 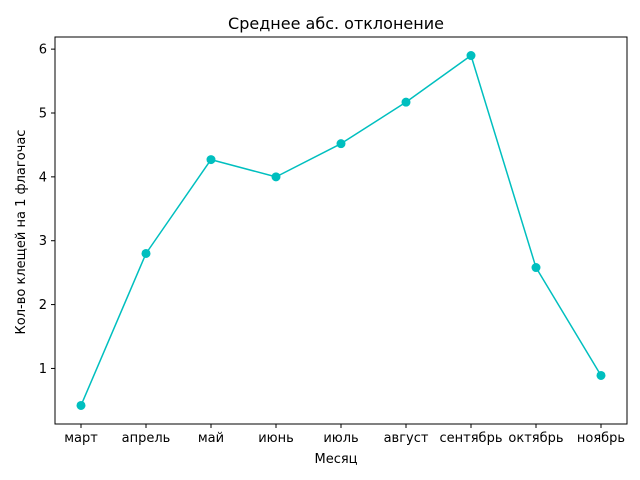 What do you see at coordinates (211, 438) in the screenshot?
I see `x-tick-label: май` at bounding box center [211, 438].